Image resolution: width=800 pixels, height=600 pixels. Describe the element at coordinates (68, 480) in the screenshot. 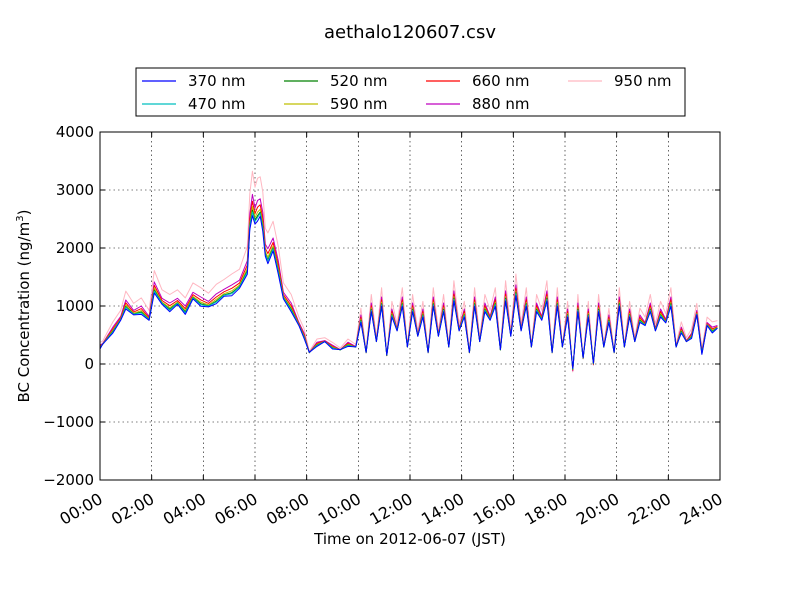

I see `y-tick-label: −2000` at that location.